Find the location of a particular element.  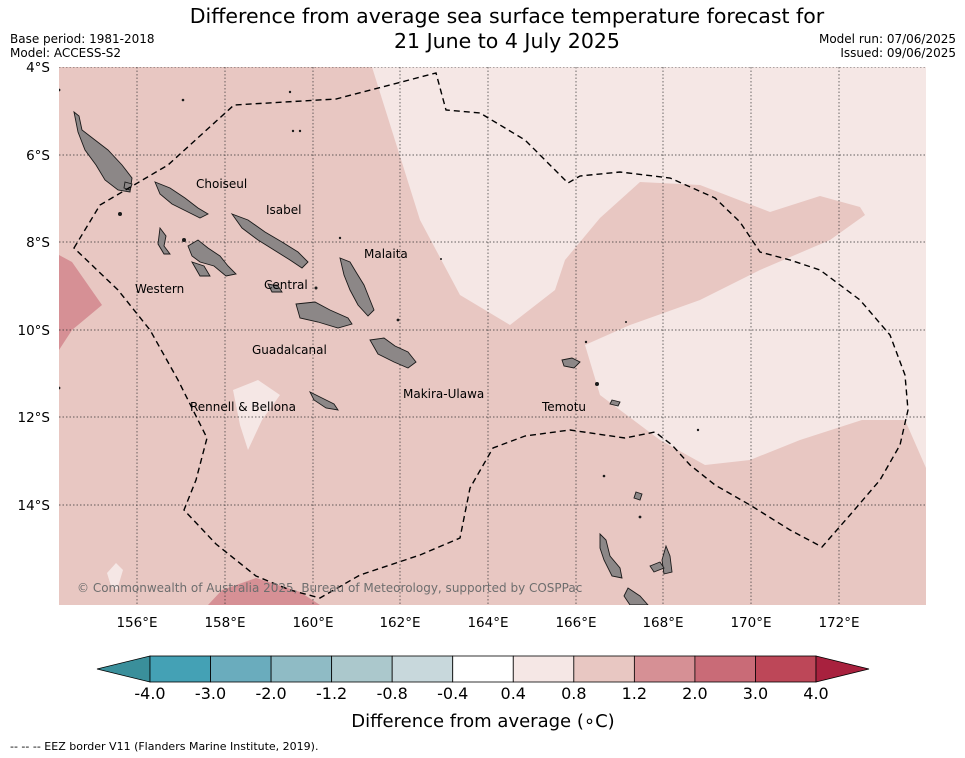

meta-right: Model run: 07/06/2025 Issued: 09/06/2025 is located at coordinates (887, 46).